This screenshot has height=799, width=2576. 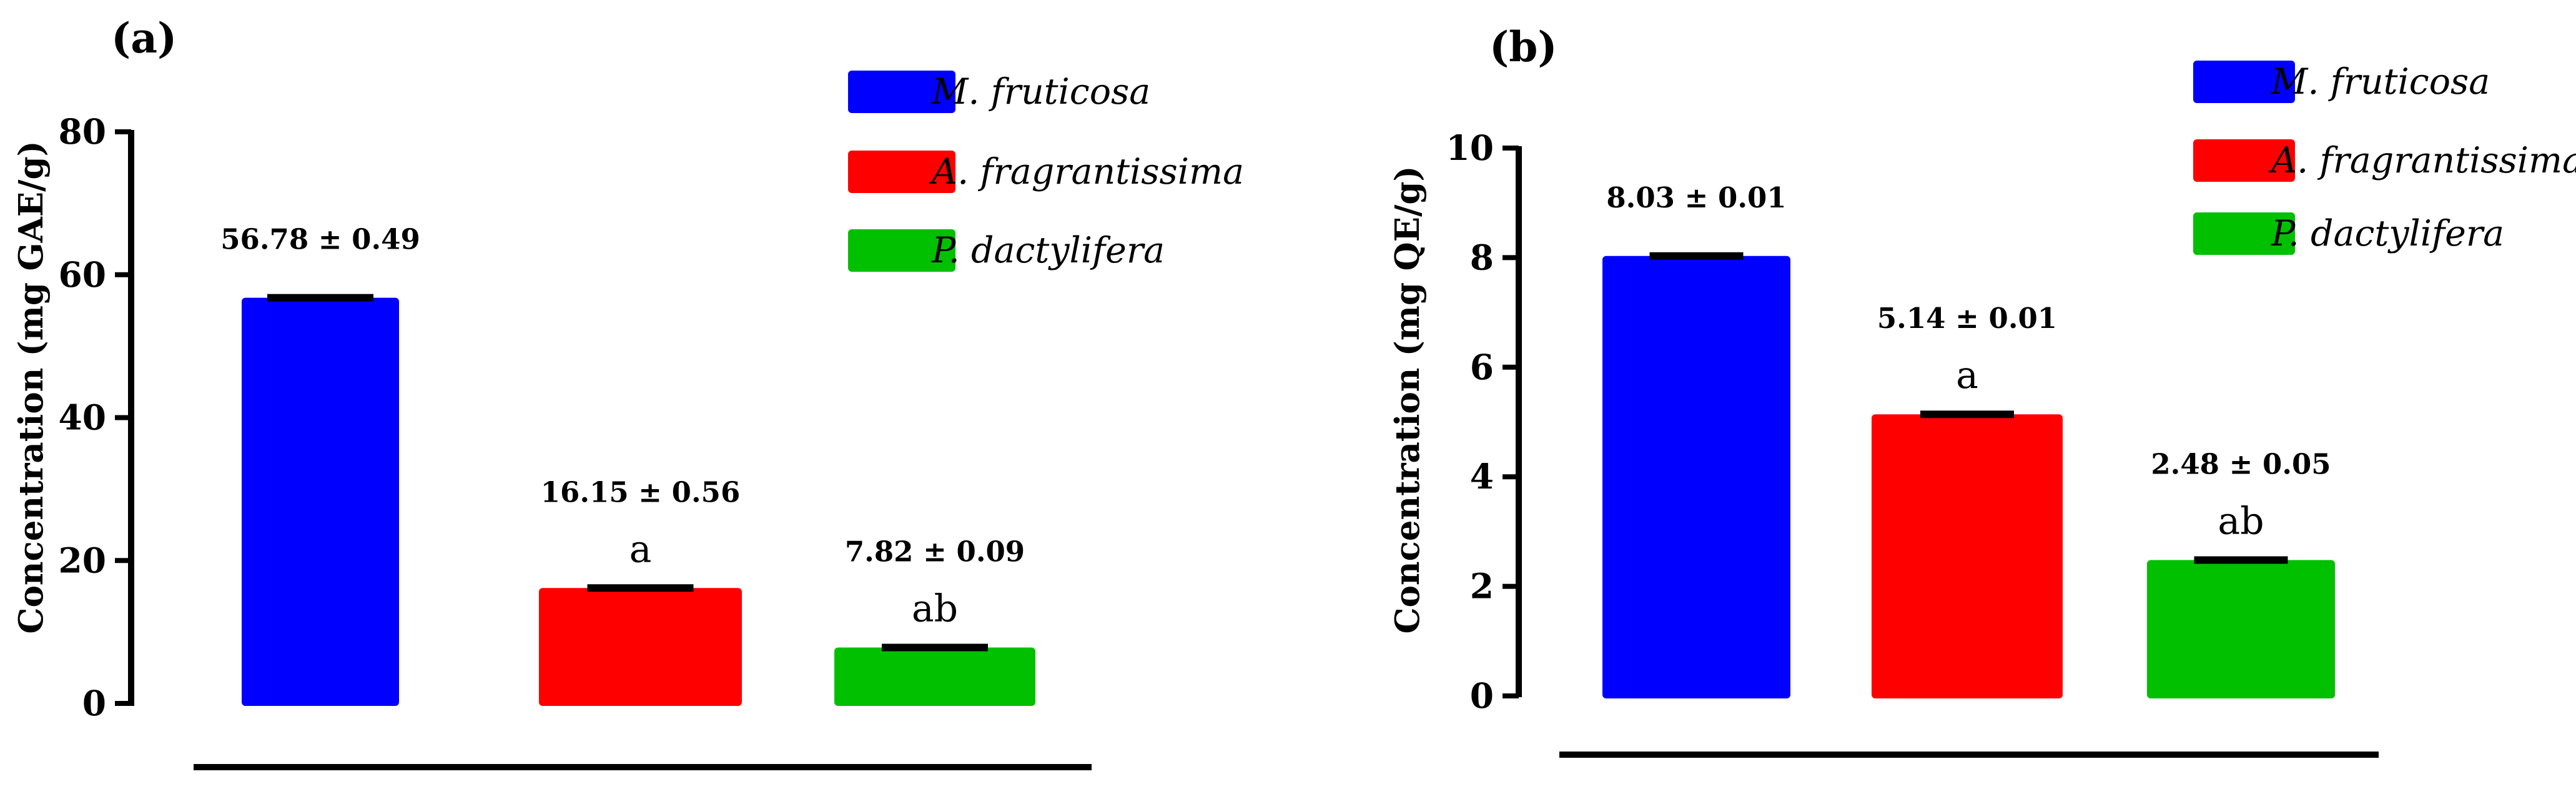 I want to click on data-label: 16.15 ± 0.56, so click(x=641, y=492).